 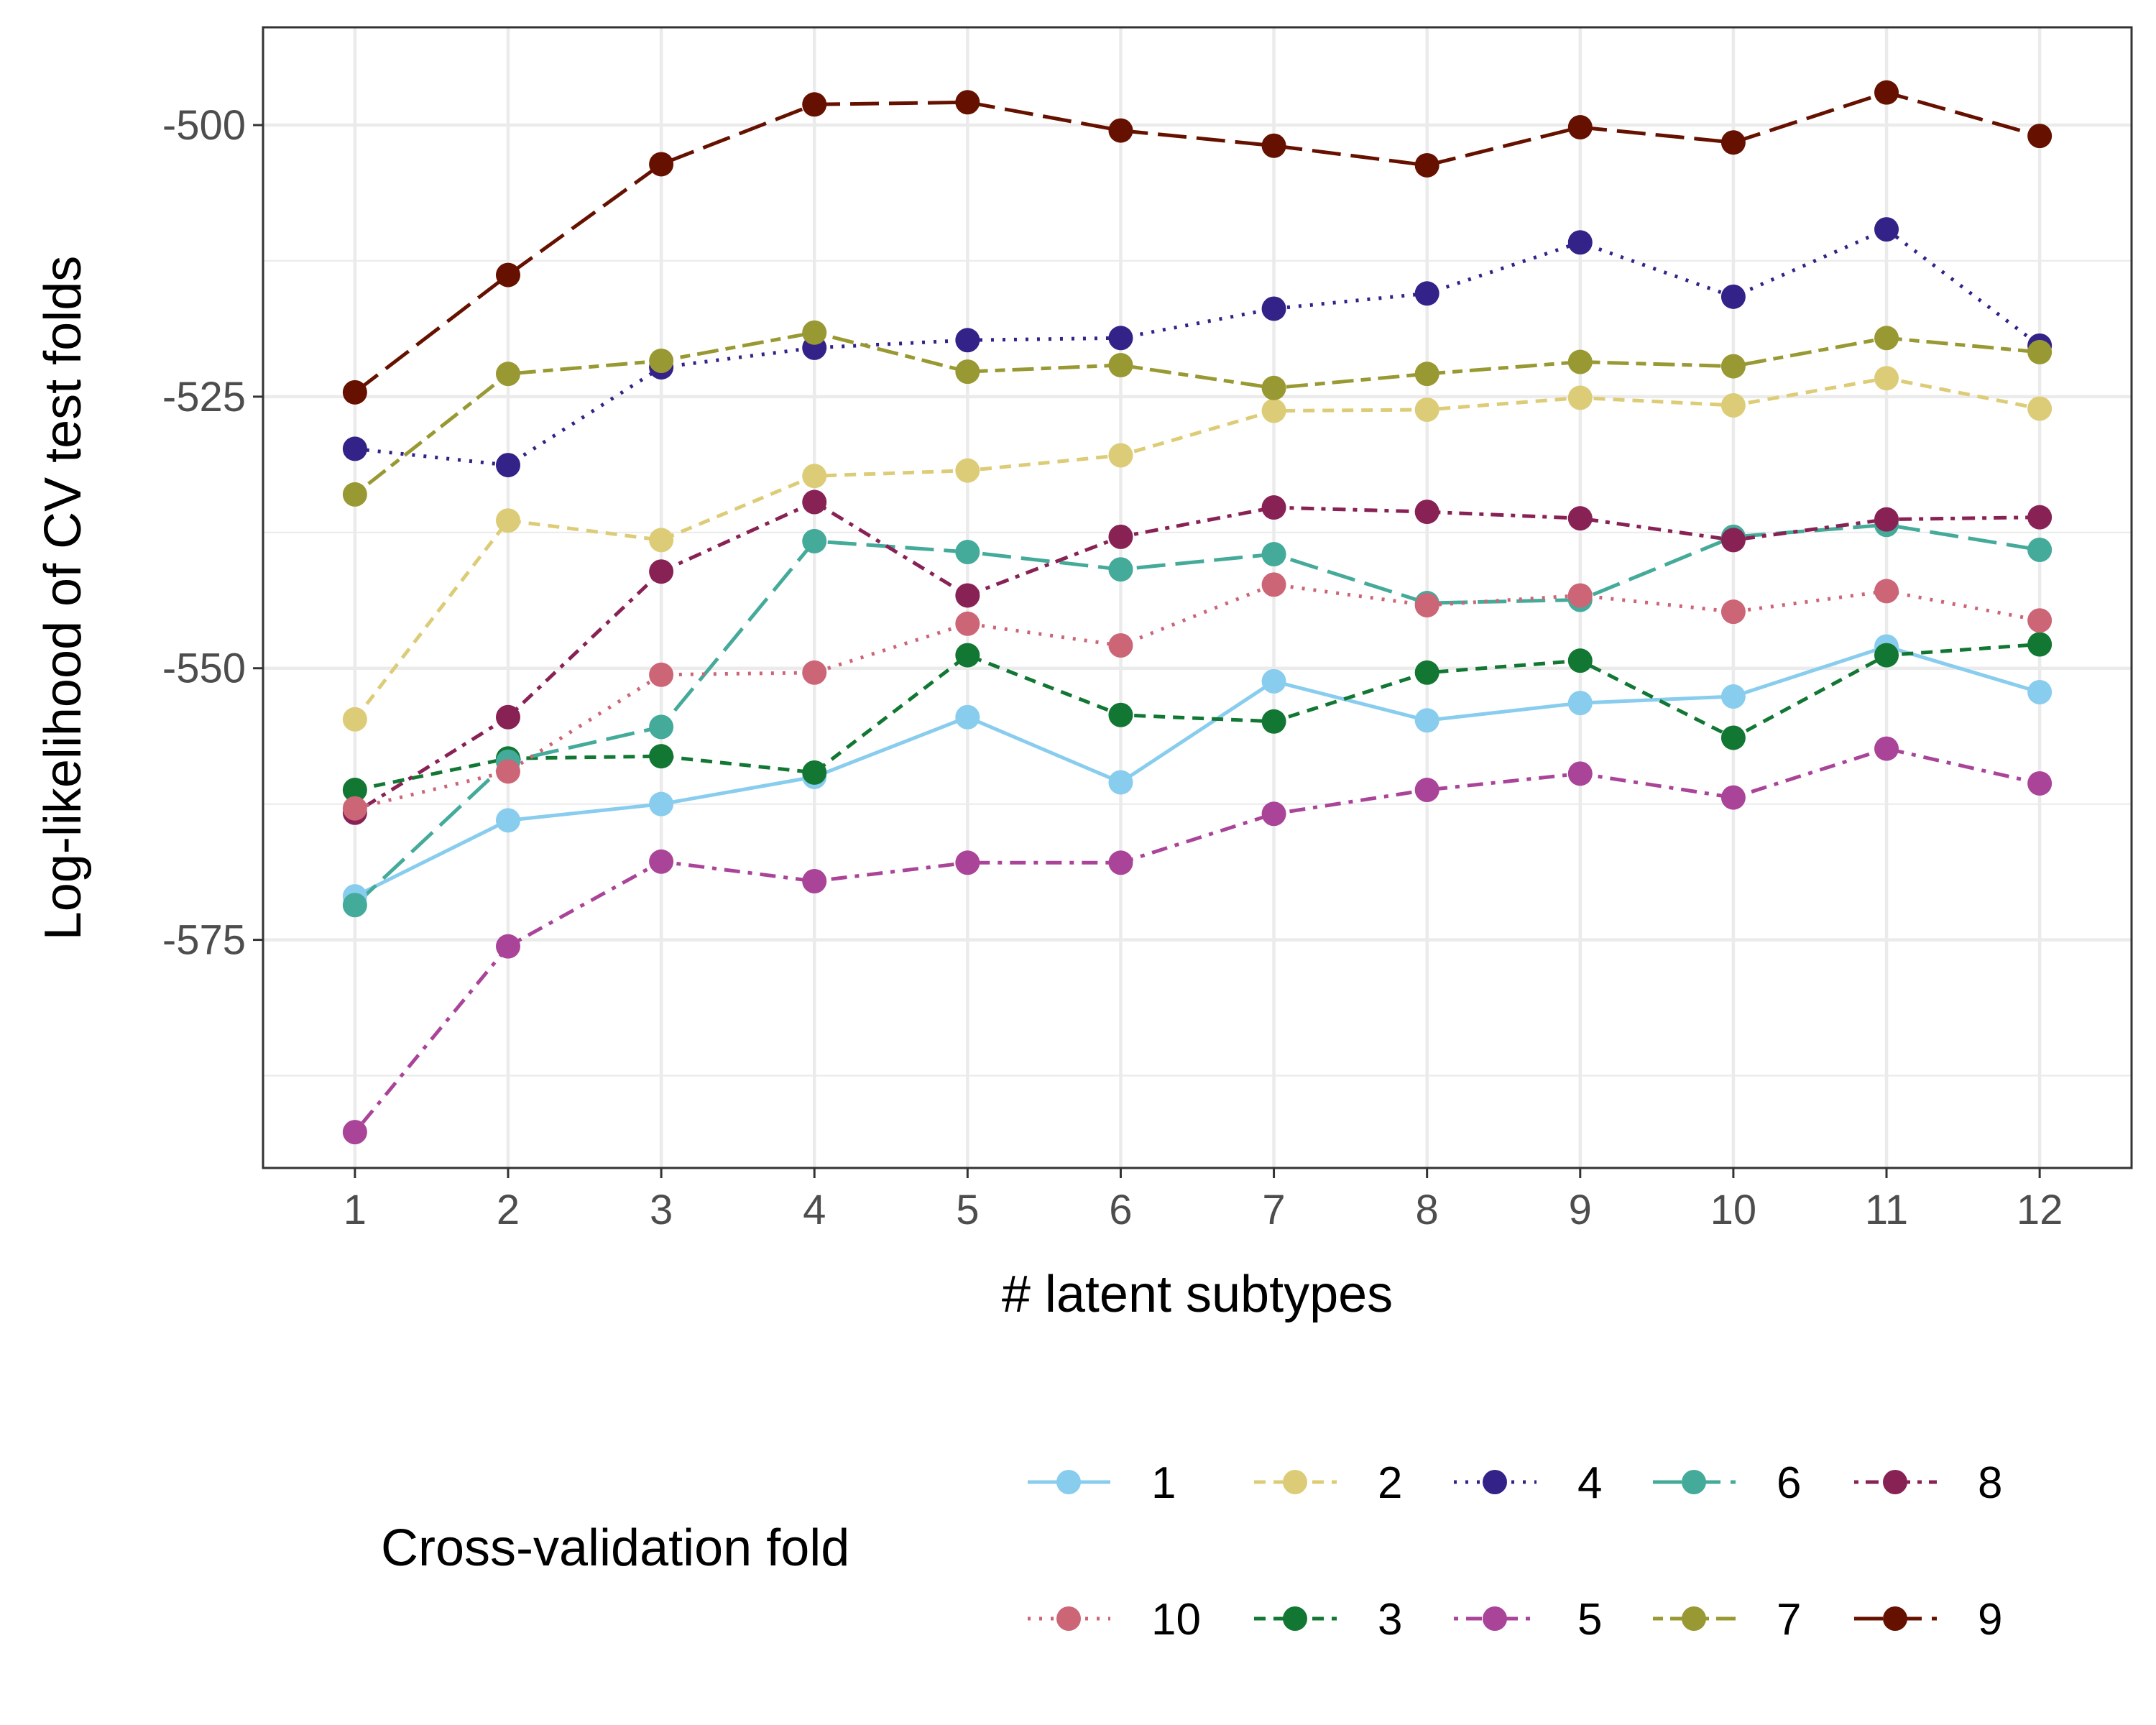 I want to click on y-tick-label: -550, so click(x=204, y=668).